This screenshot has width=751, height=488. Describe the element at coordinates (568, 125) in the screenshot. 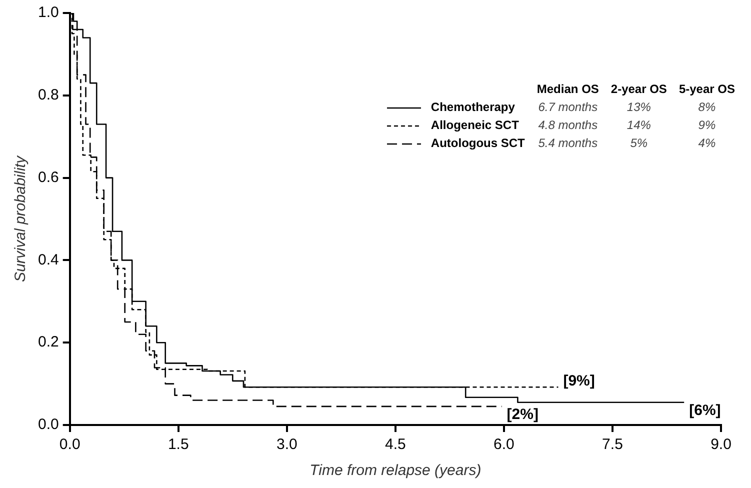

I see `annotation: 4.8 months` at that location.